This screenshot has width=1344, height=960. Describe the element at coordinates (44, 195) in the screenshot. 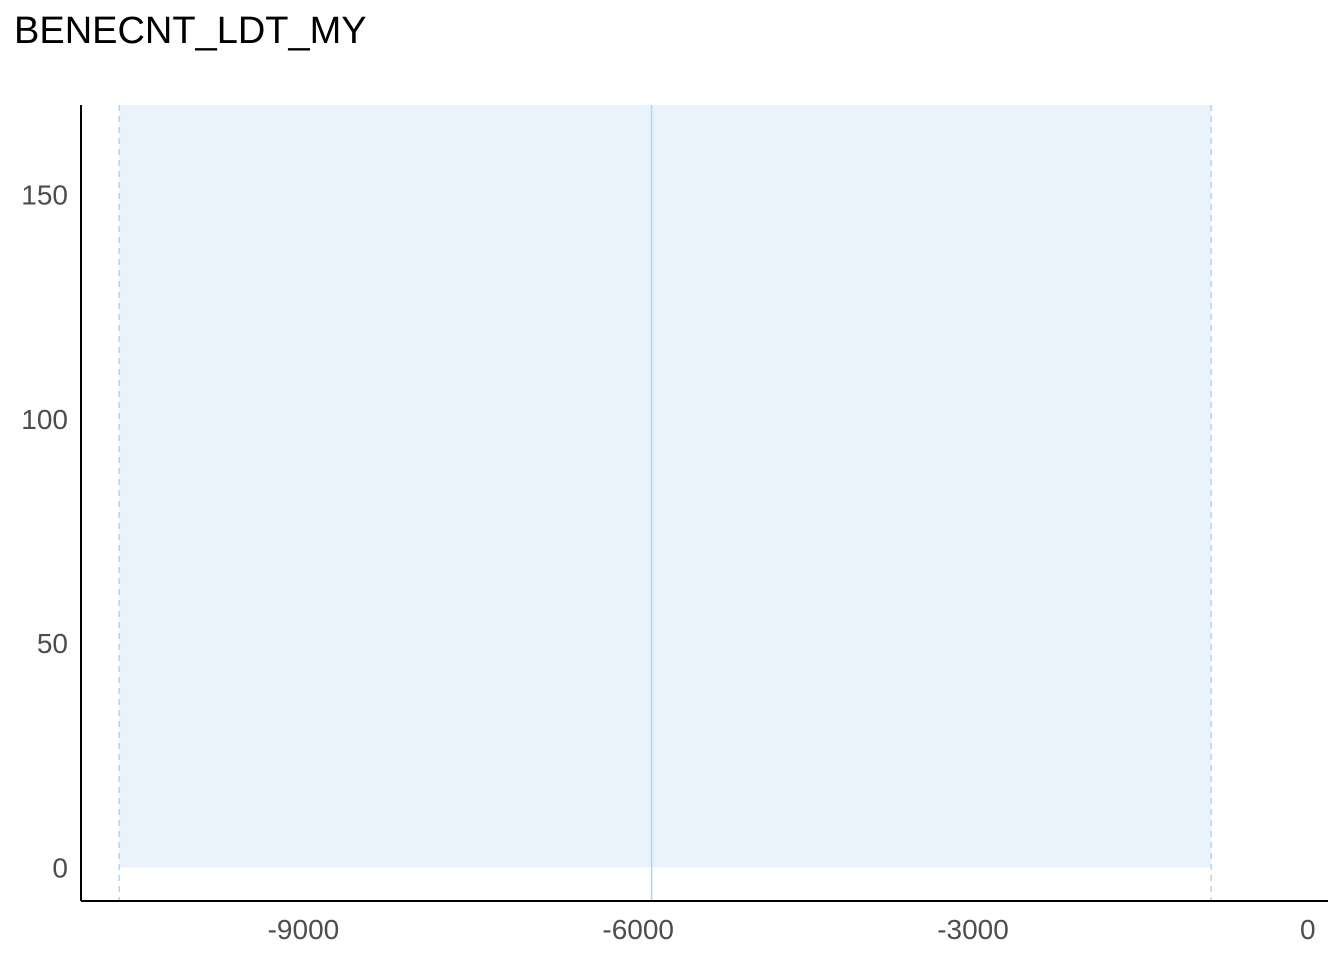

I see `y-tick-label: 150` at that location.